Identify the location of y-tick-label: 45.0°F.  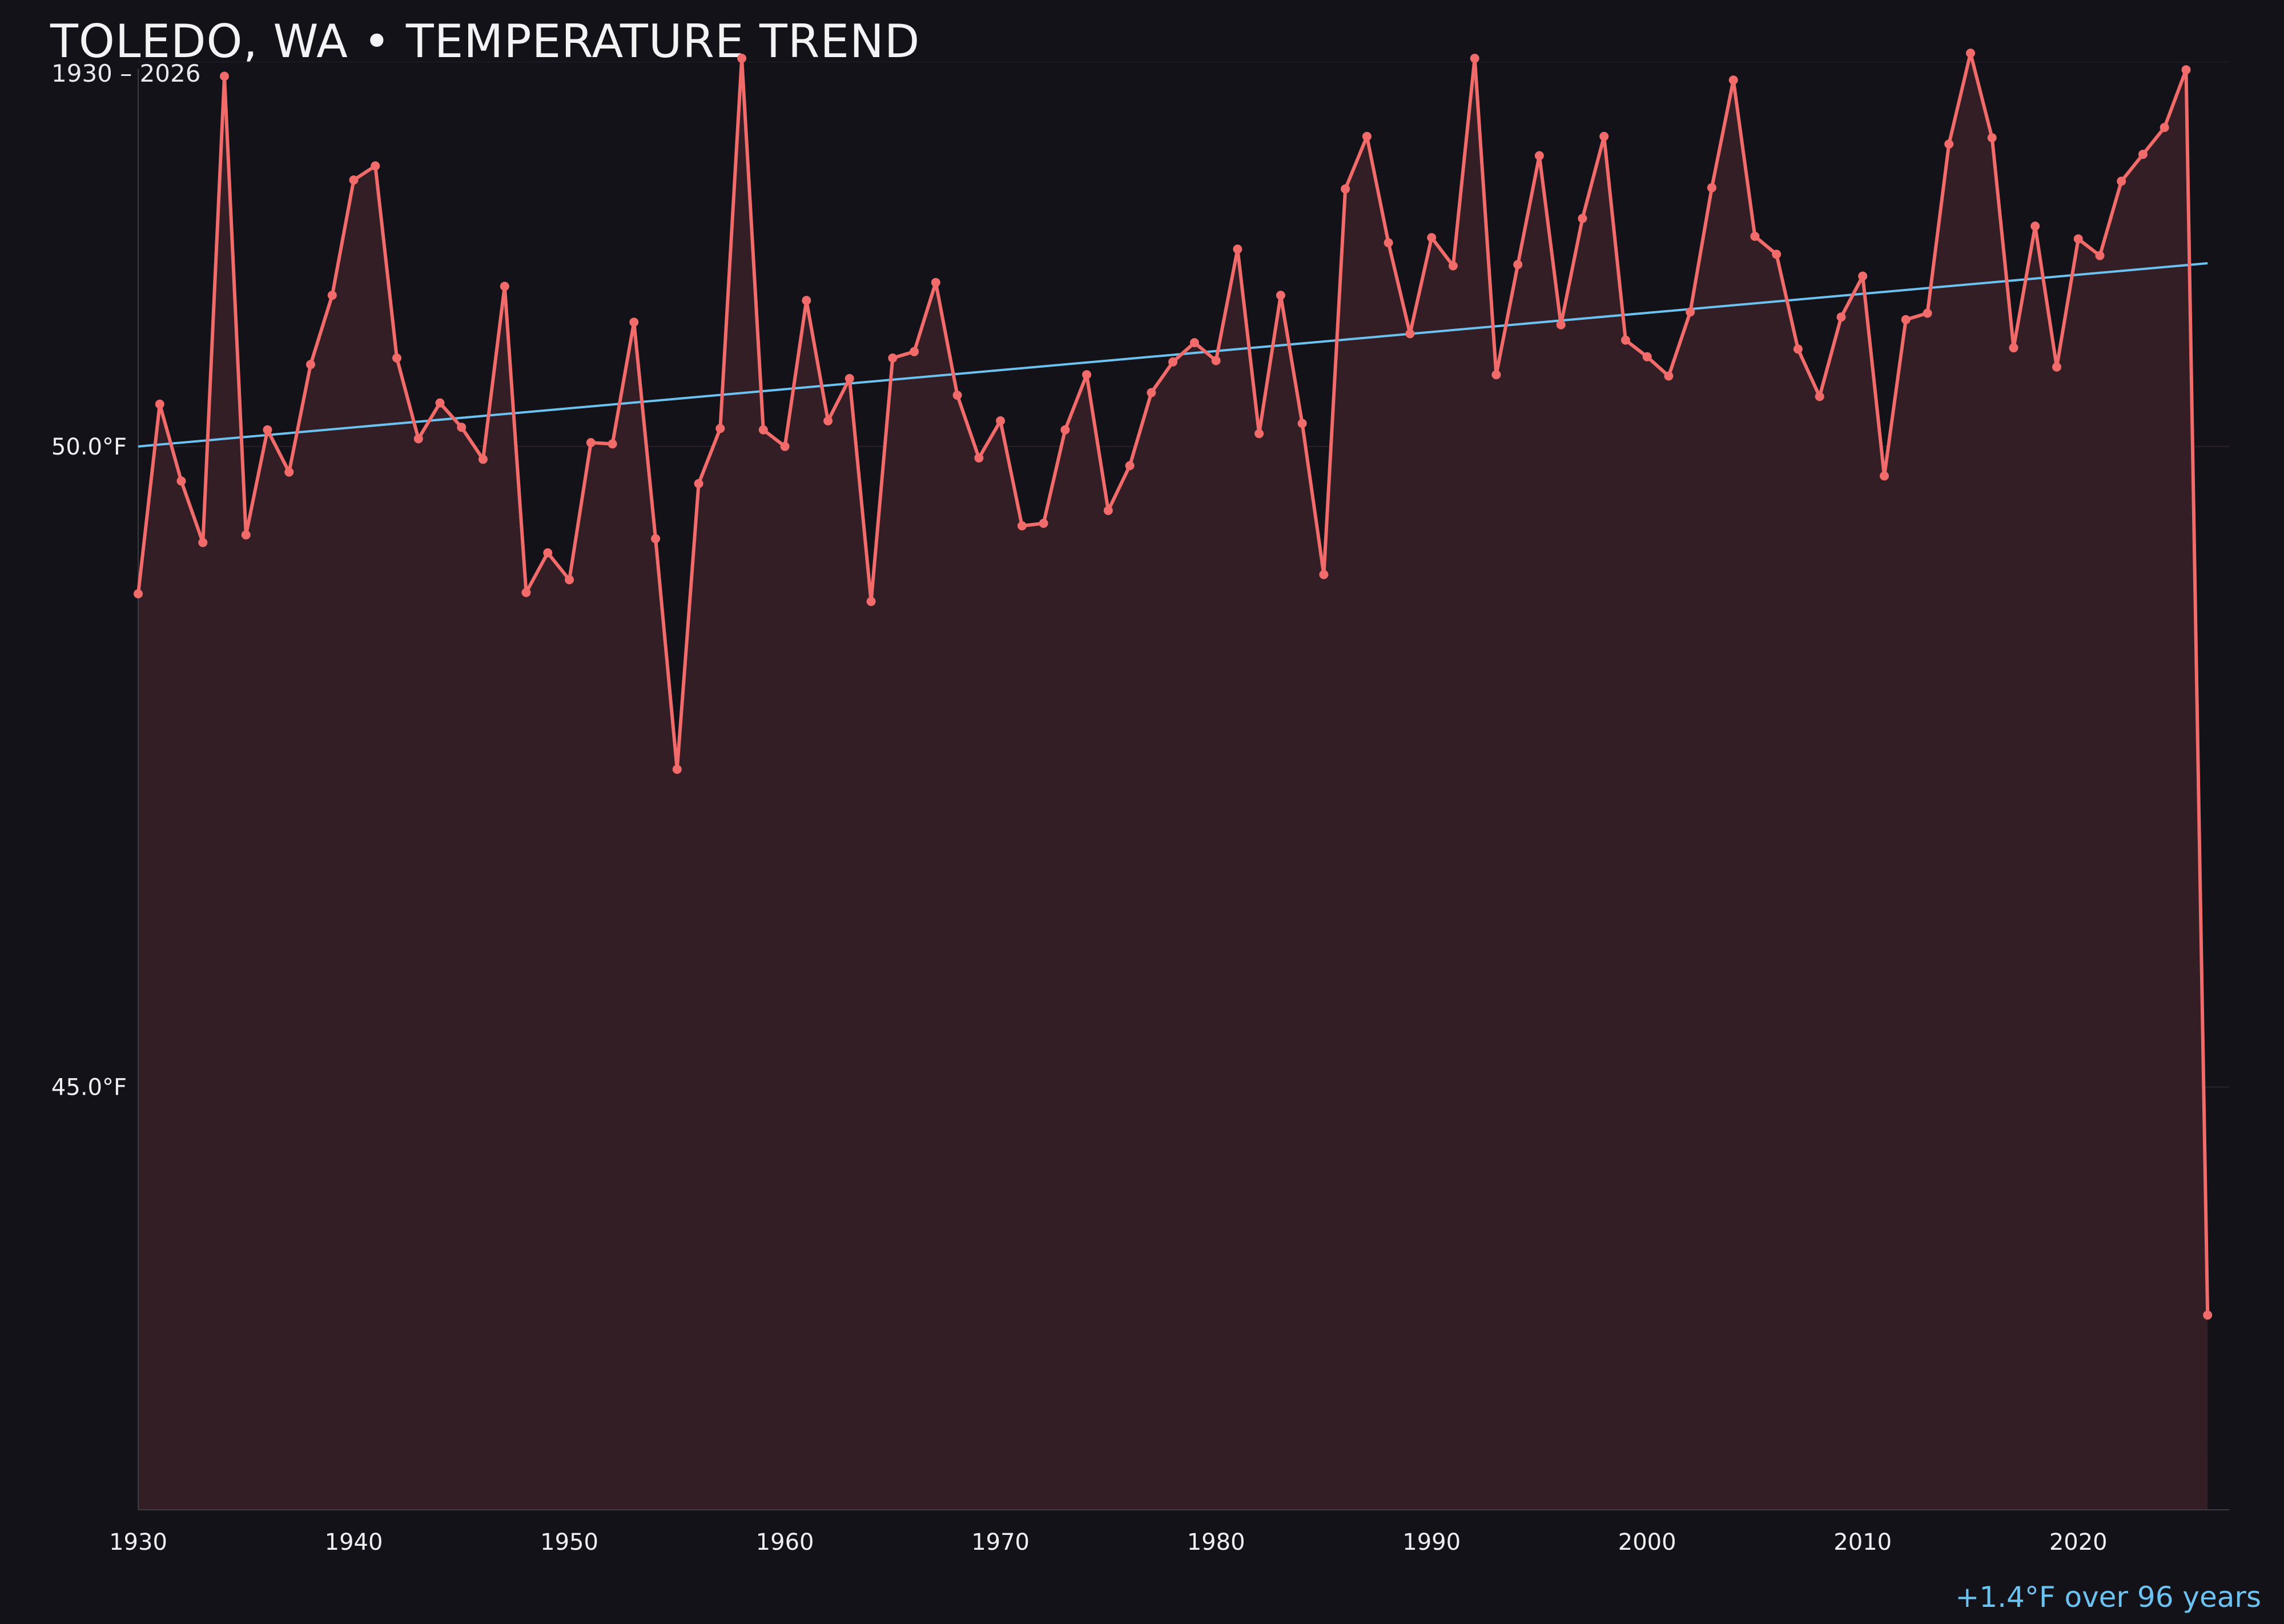
(89, 1088).